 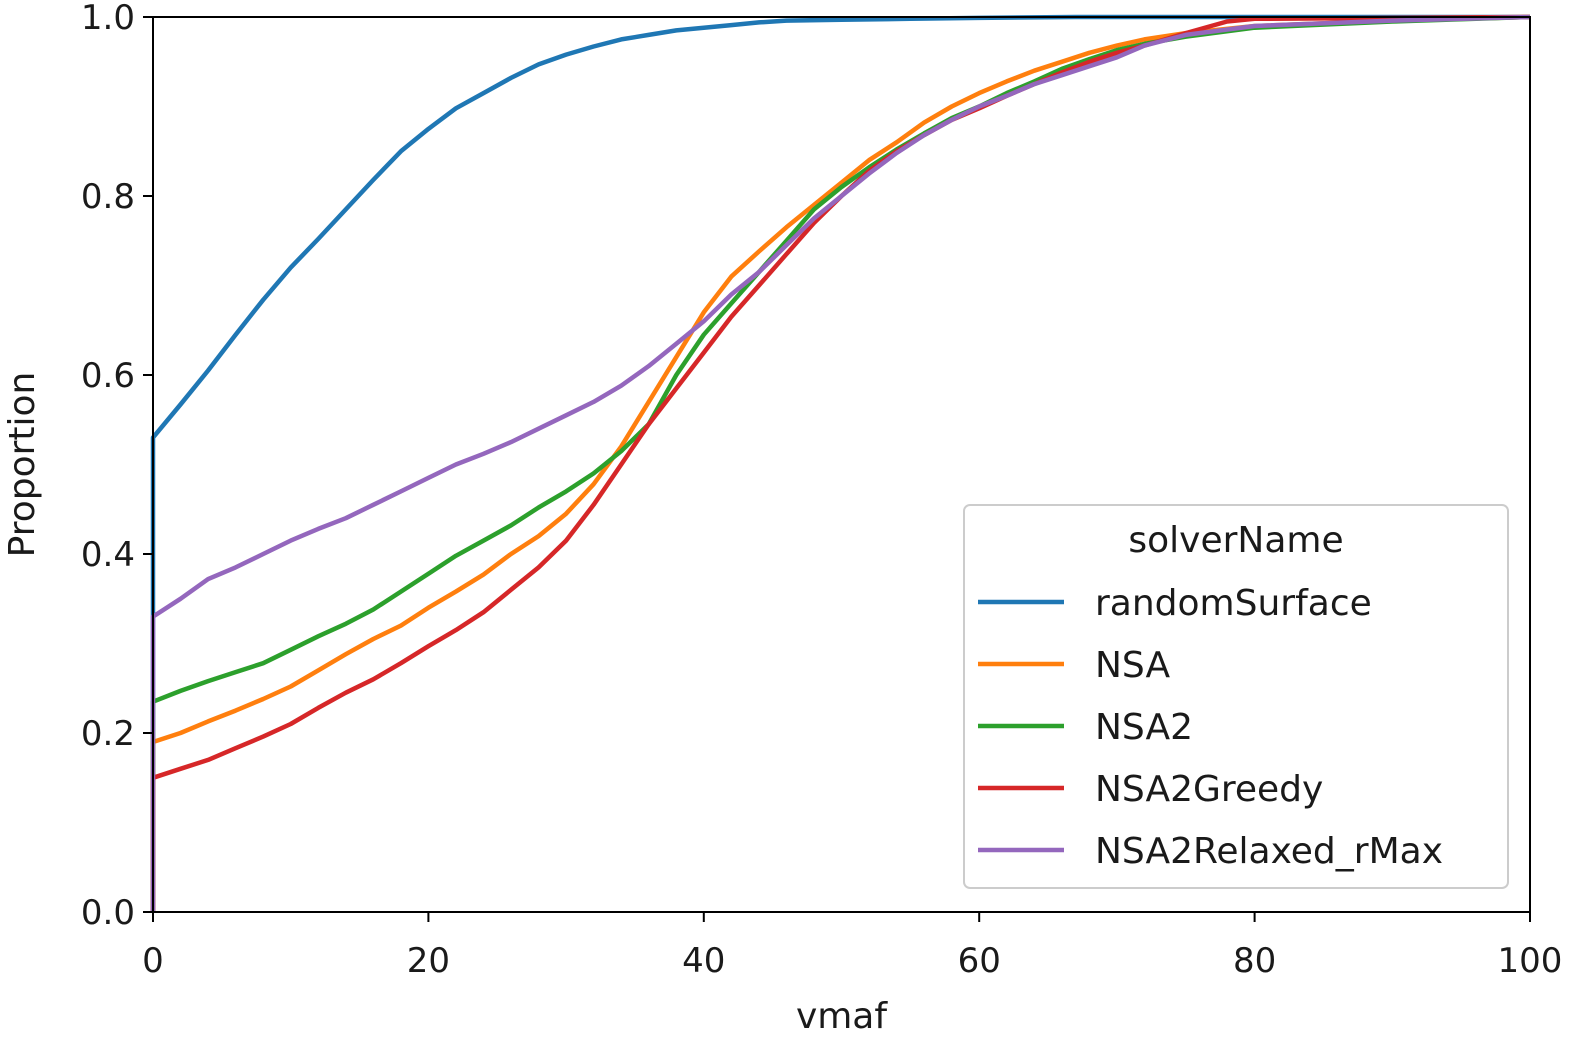 I want to click on y-tick-label: 0.2, so click(x=108, y=734).